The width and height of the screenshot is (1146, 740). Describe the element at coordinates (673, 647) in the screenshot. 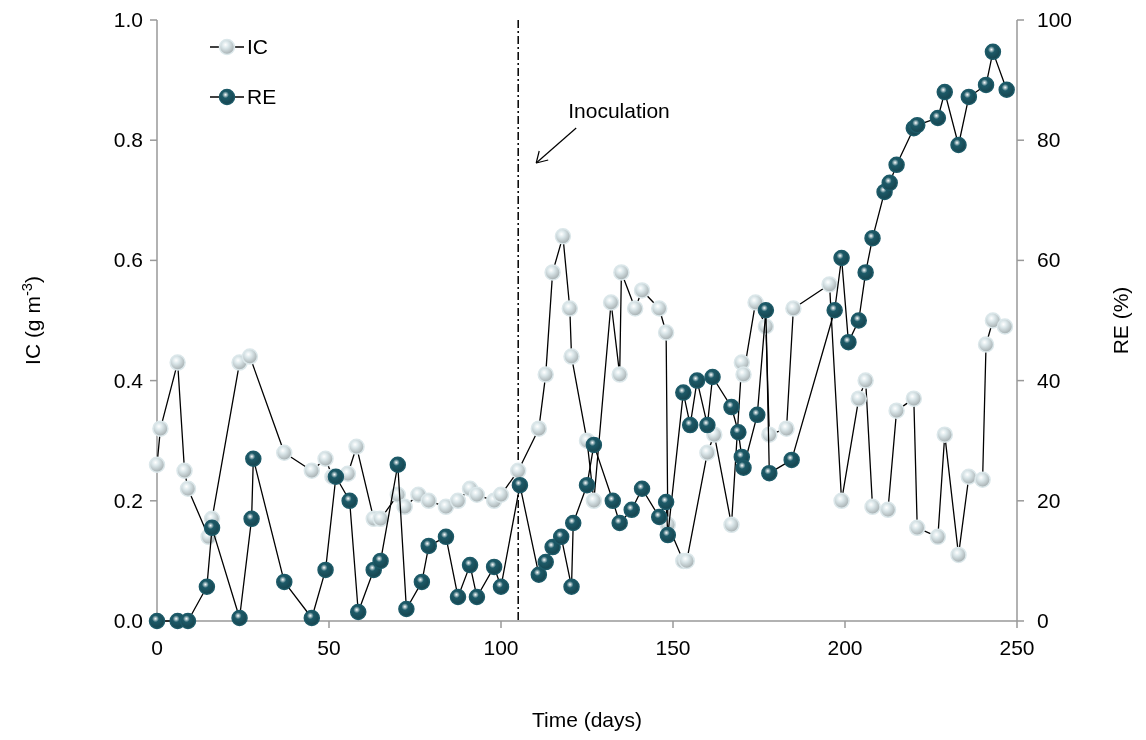

I see `x-tick-label: 150` at that location.